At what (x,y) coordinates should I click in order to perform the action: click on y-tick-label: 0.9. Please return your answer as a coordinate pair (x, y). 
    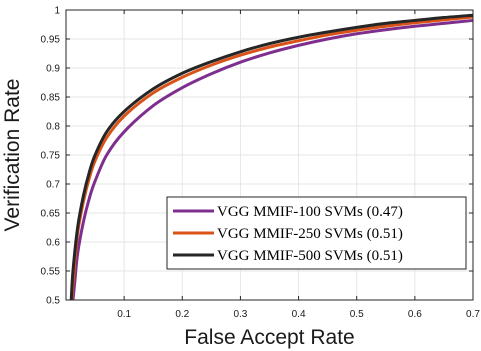
    Looking at the image, I should click on (53, 69).